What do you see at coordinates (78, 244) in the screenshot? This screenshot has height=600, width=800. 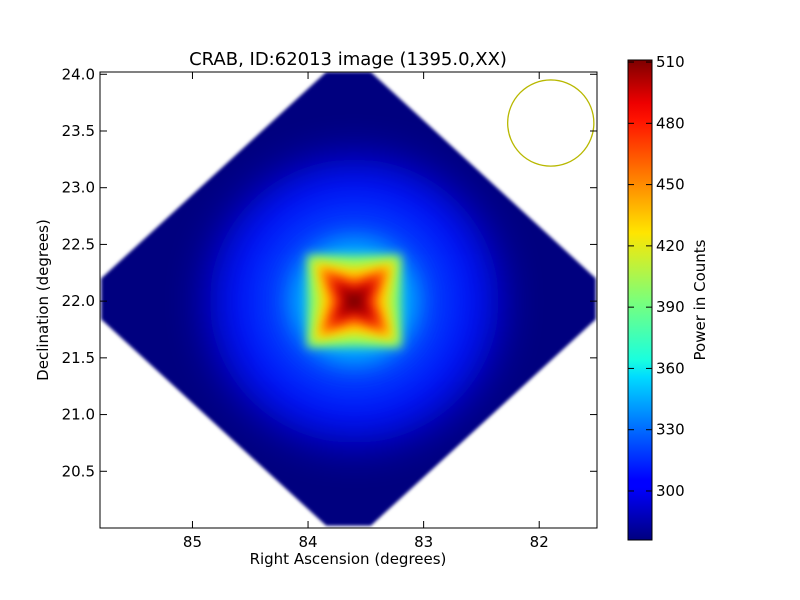 I see `y-tick-label: 22.5` at bounding box center [78, 244].